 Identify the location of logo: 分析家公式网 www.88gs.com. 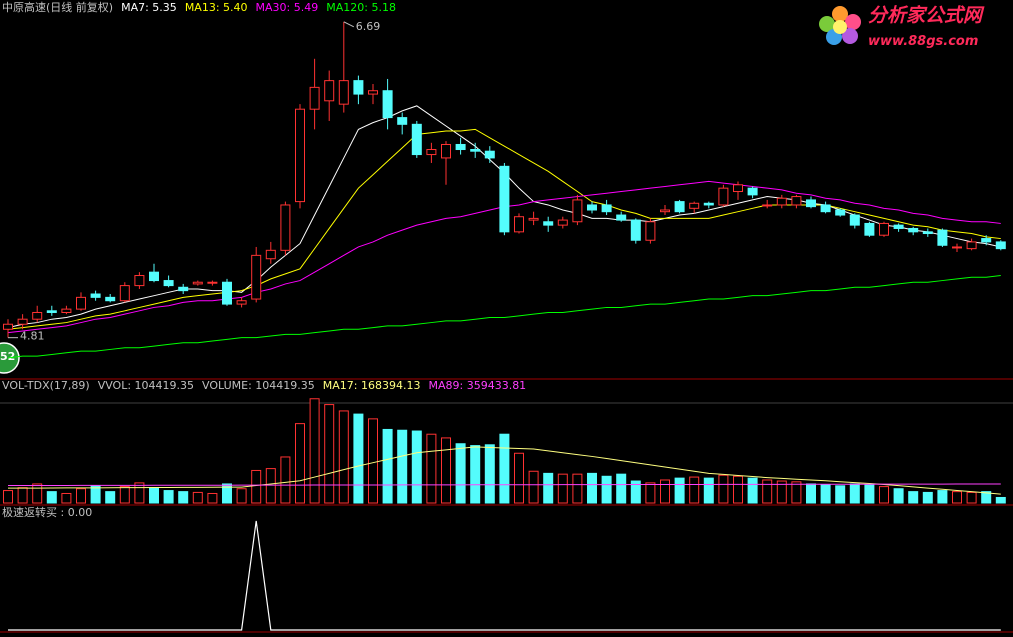
(902, 27).